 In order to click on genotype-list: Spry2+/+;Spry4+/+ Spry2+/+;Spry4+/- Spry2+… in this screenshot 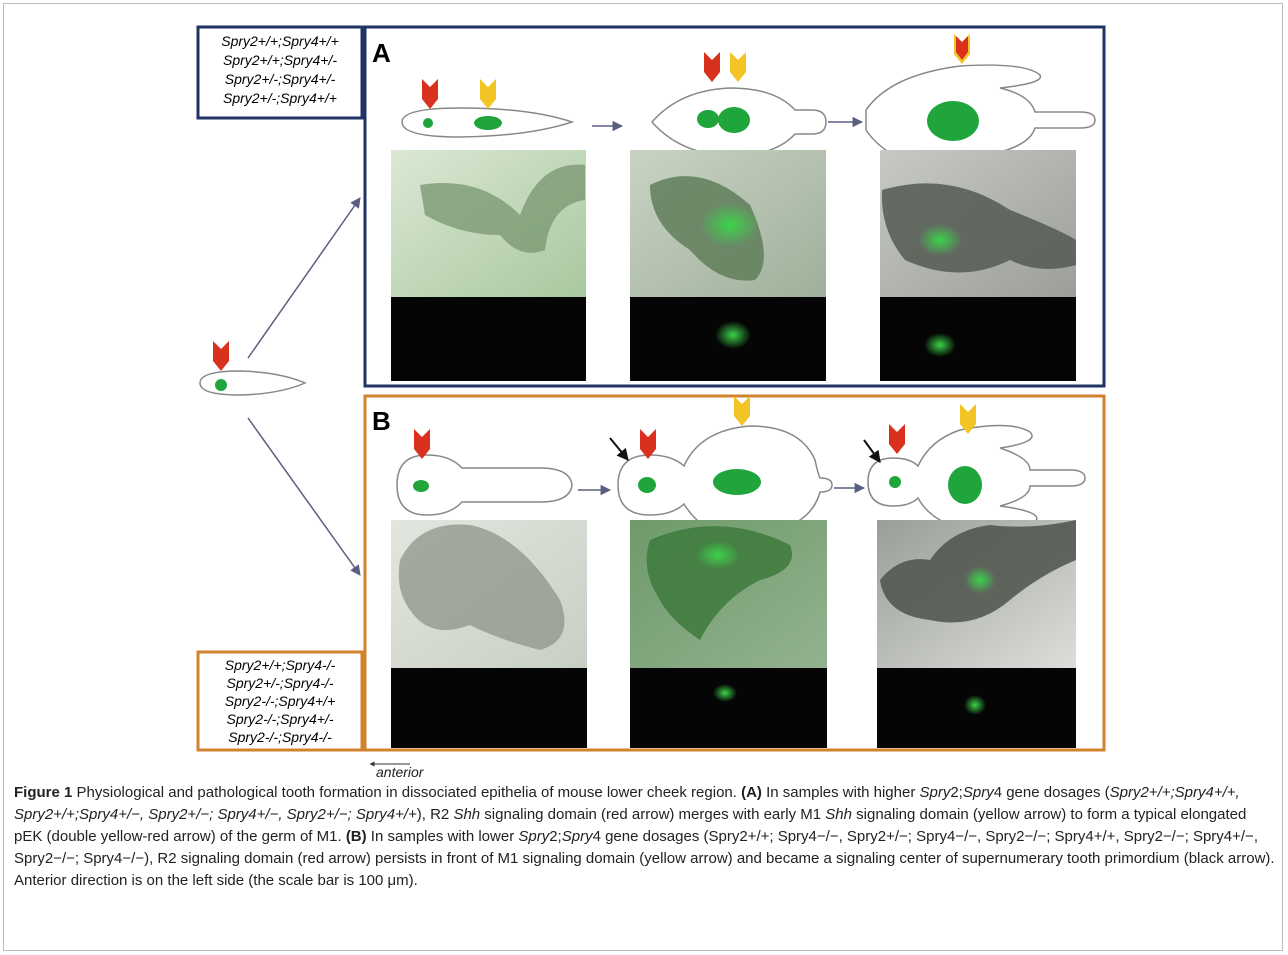, I will do `click(280, 69)`.